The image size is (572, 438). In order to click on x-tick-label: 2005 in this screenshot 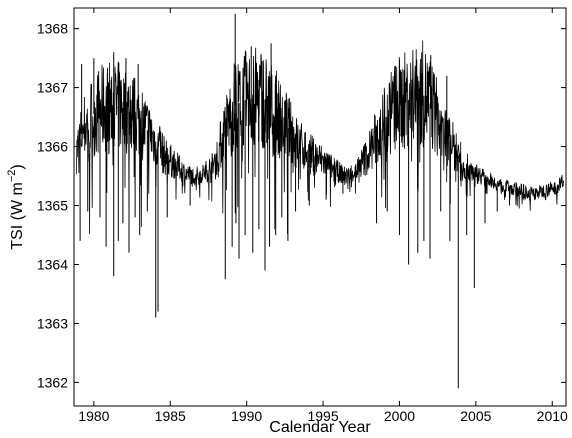, I will do `click(475, 416)`.